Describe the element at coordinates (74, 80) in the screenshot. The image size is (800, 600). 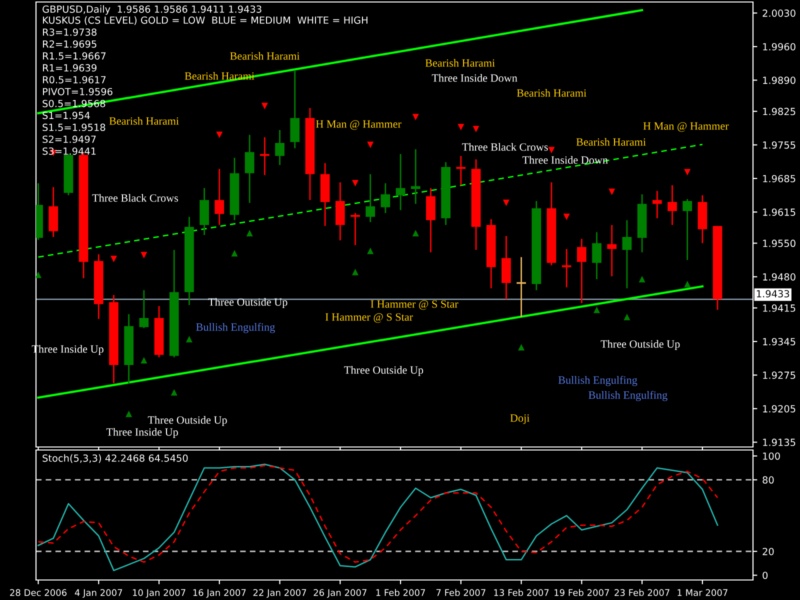
I see `annotation: R0.5=1.9617` at that location.